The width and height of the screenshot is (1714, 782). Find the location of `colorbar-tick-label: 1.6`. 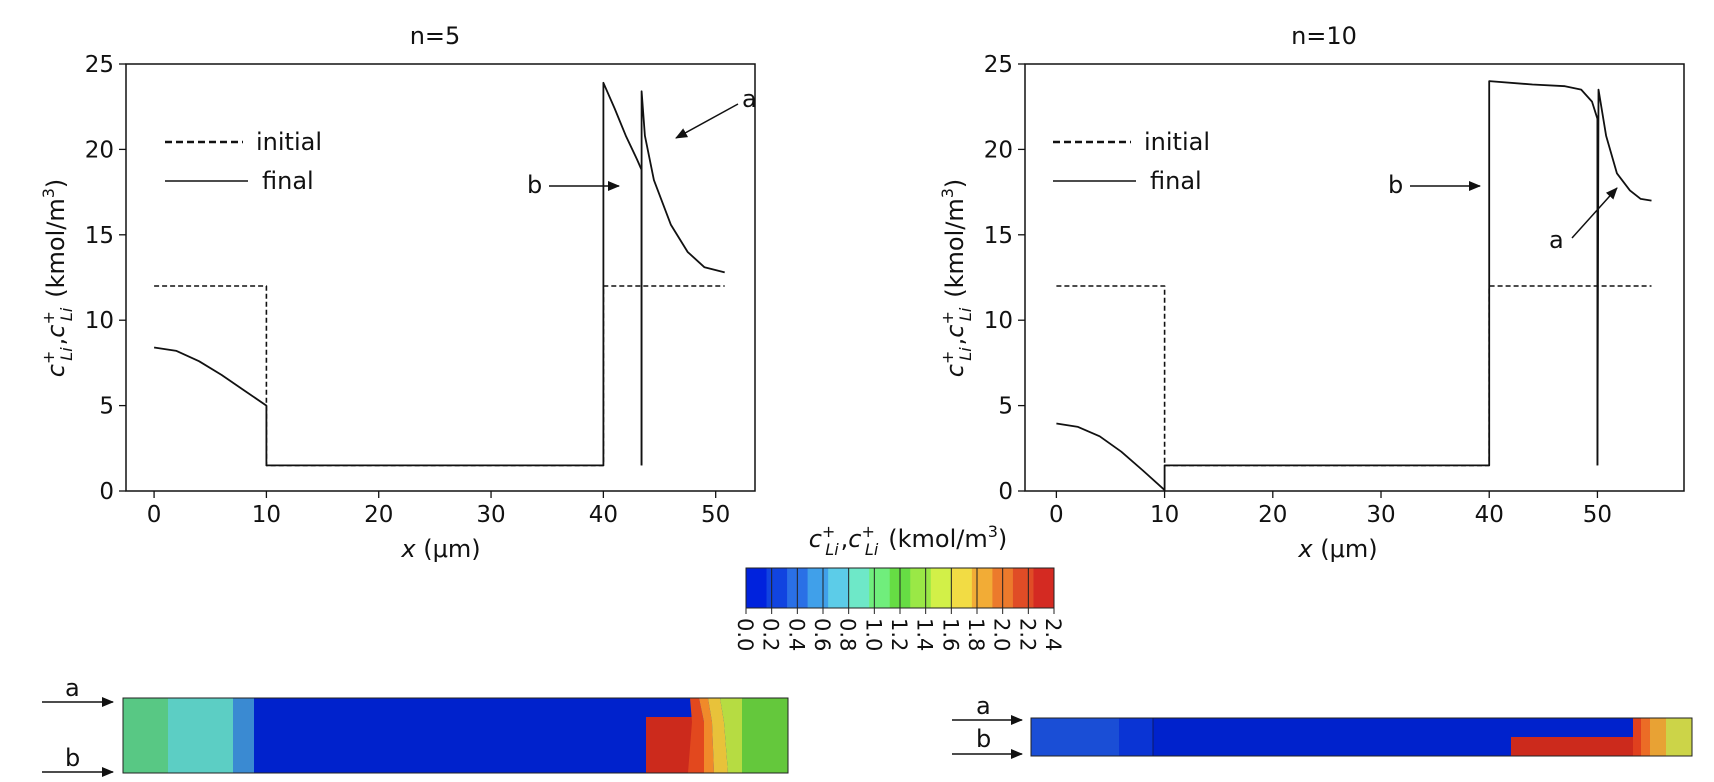

colorbar-tick-label: 1.6 is located at coordinates (950, 634).